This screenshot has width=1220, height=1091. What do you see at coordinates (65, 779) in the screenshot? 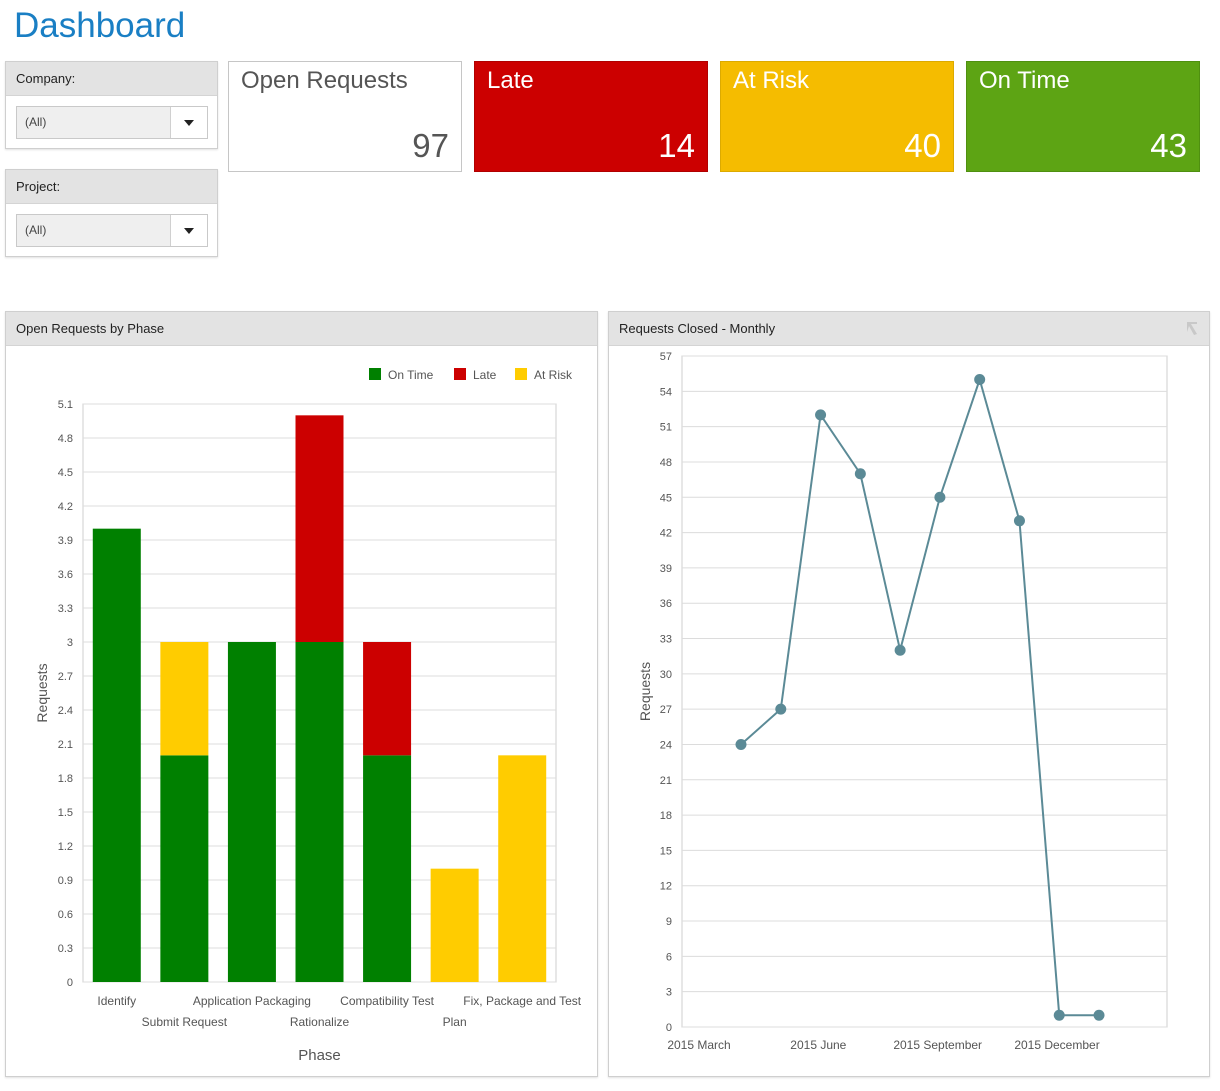
I see `y-tick-label: 1.8` at bounding box center [65, 779].